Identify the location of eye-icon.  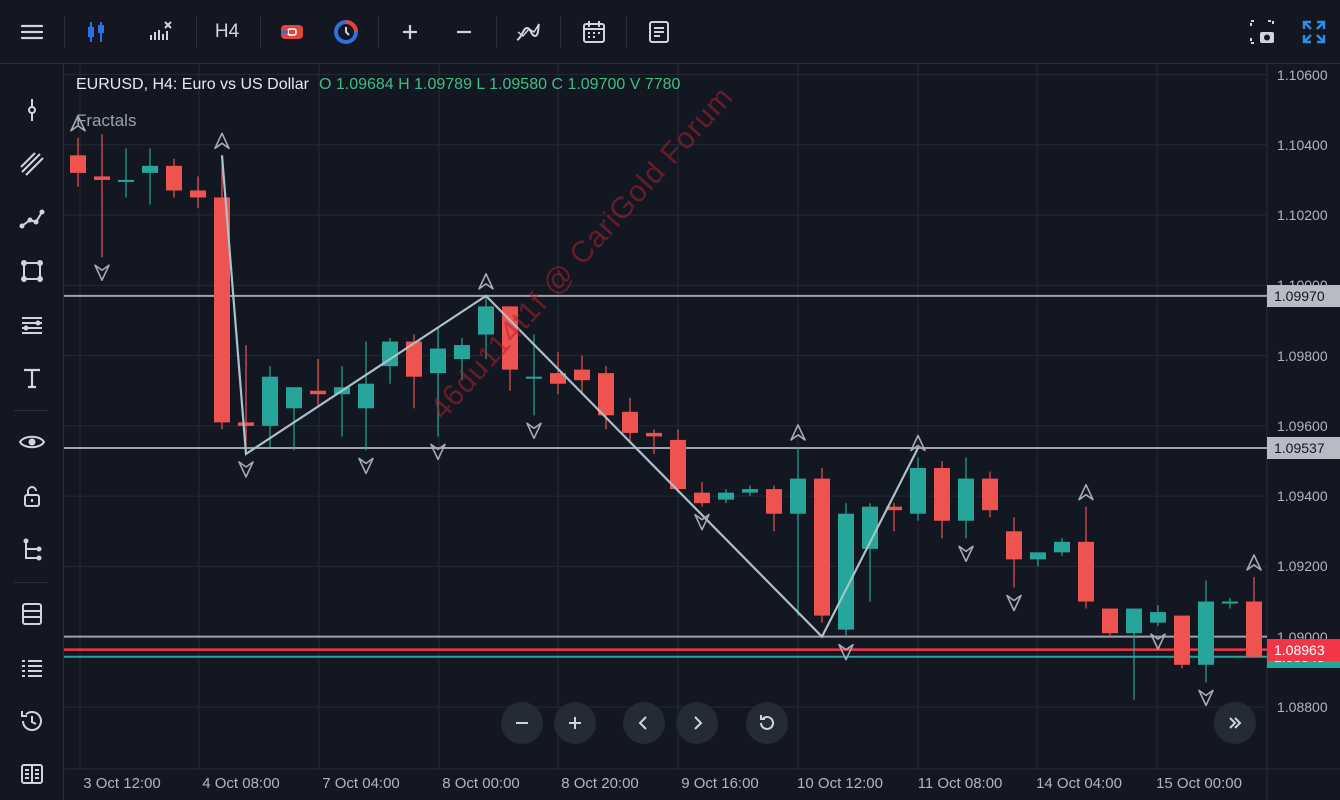
(32, 442).